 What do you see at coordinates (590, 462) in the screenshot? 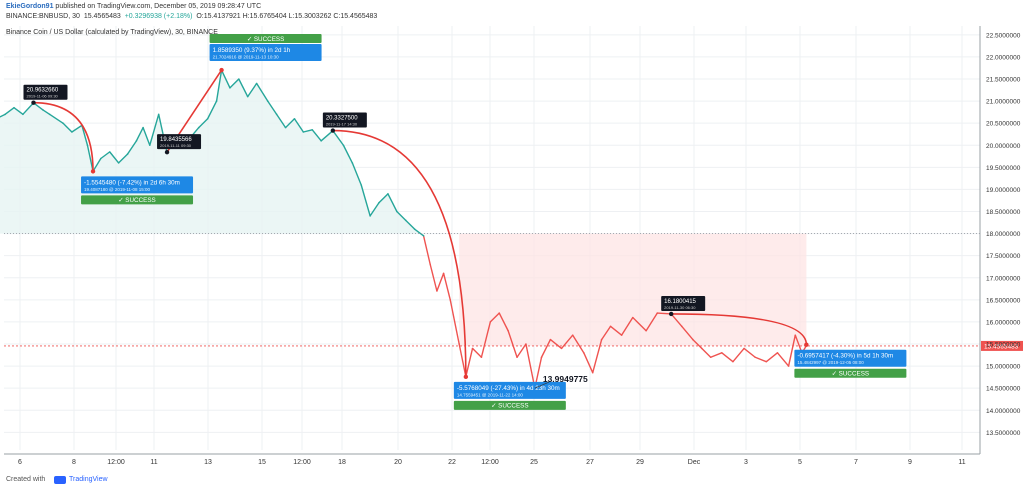
I see `x-tick-label: 27` at bounding box center [590, 462].